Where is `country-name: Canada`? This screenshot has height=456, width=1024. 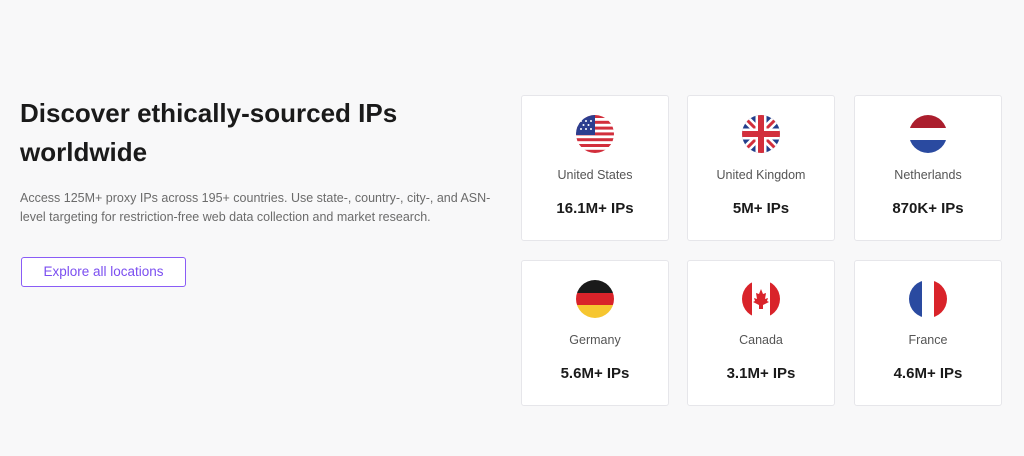
country-name: Canada is located at coordinates (761, 340).